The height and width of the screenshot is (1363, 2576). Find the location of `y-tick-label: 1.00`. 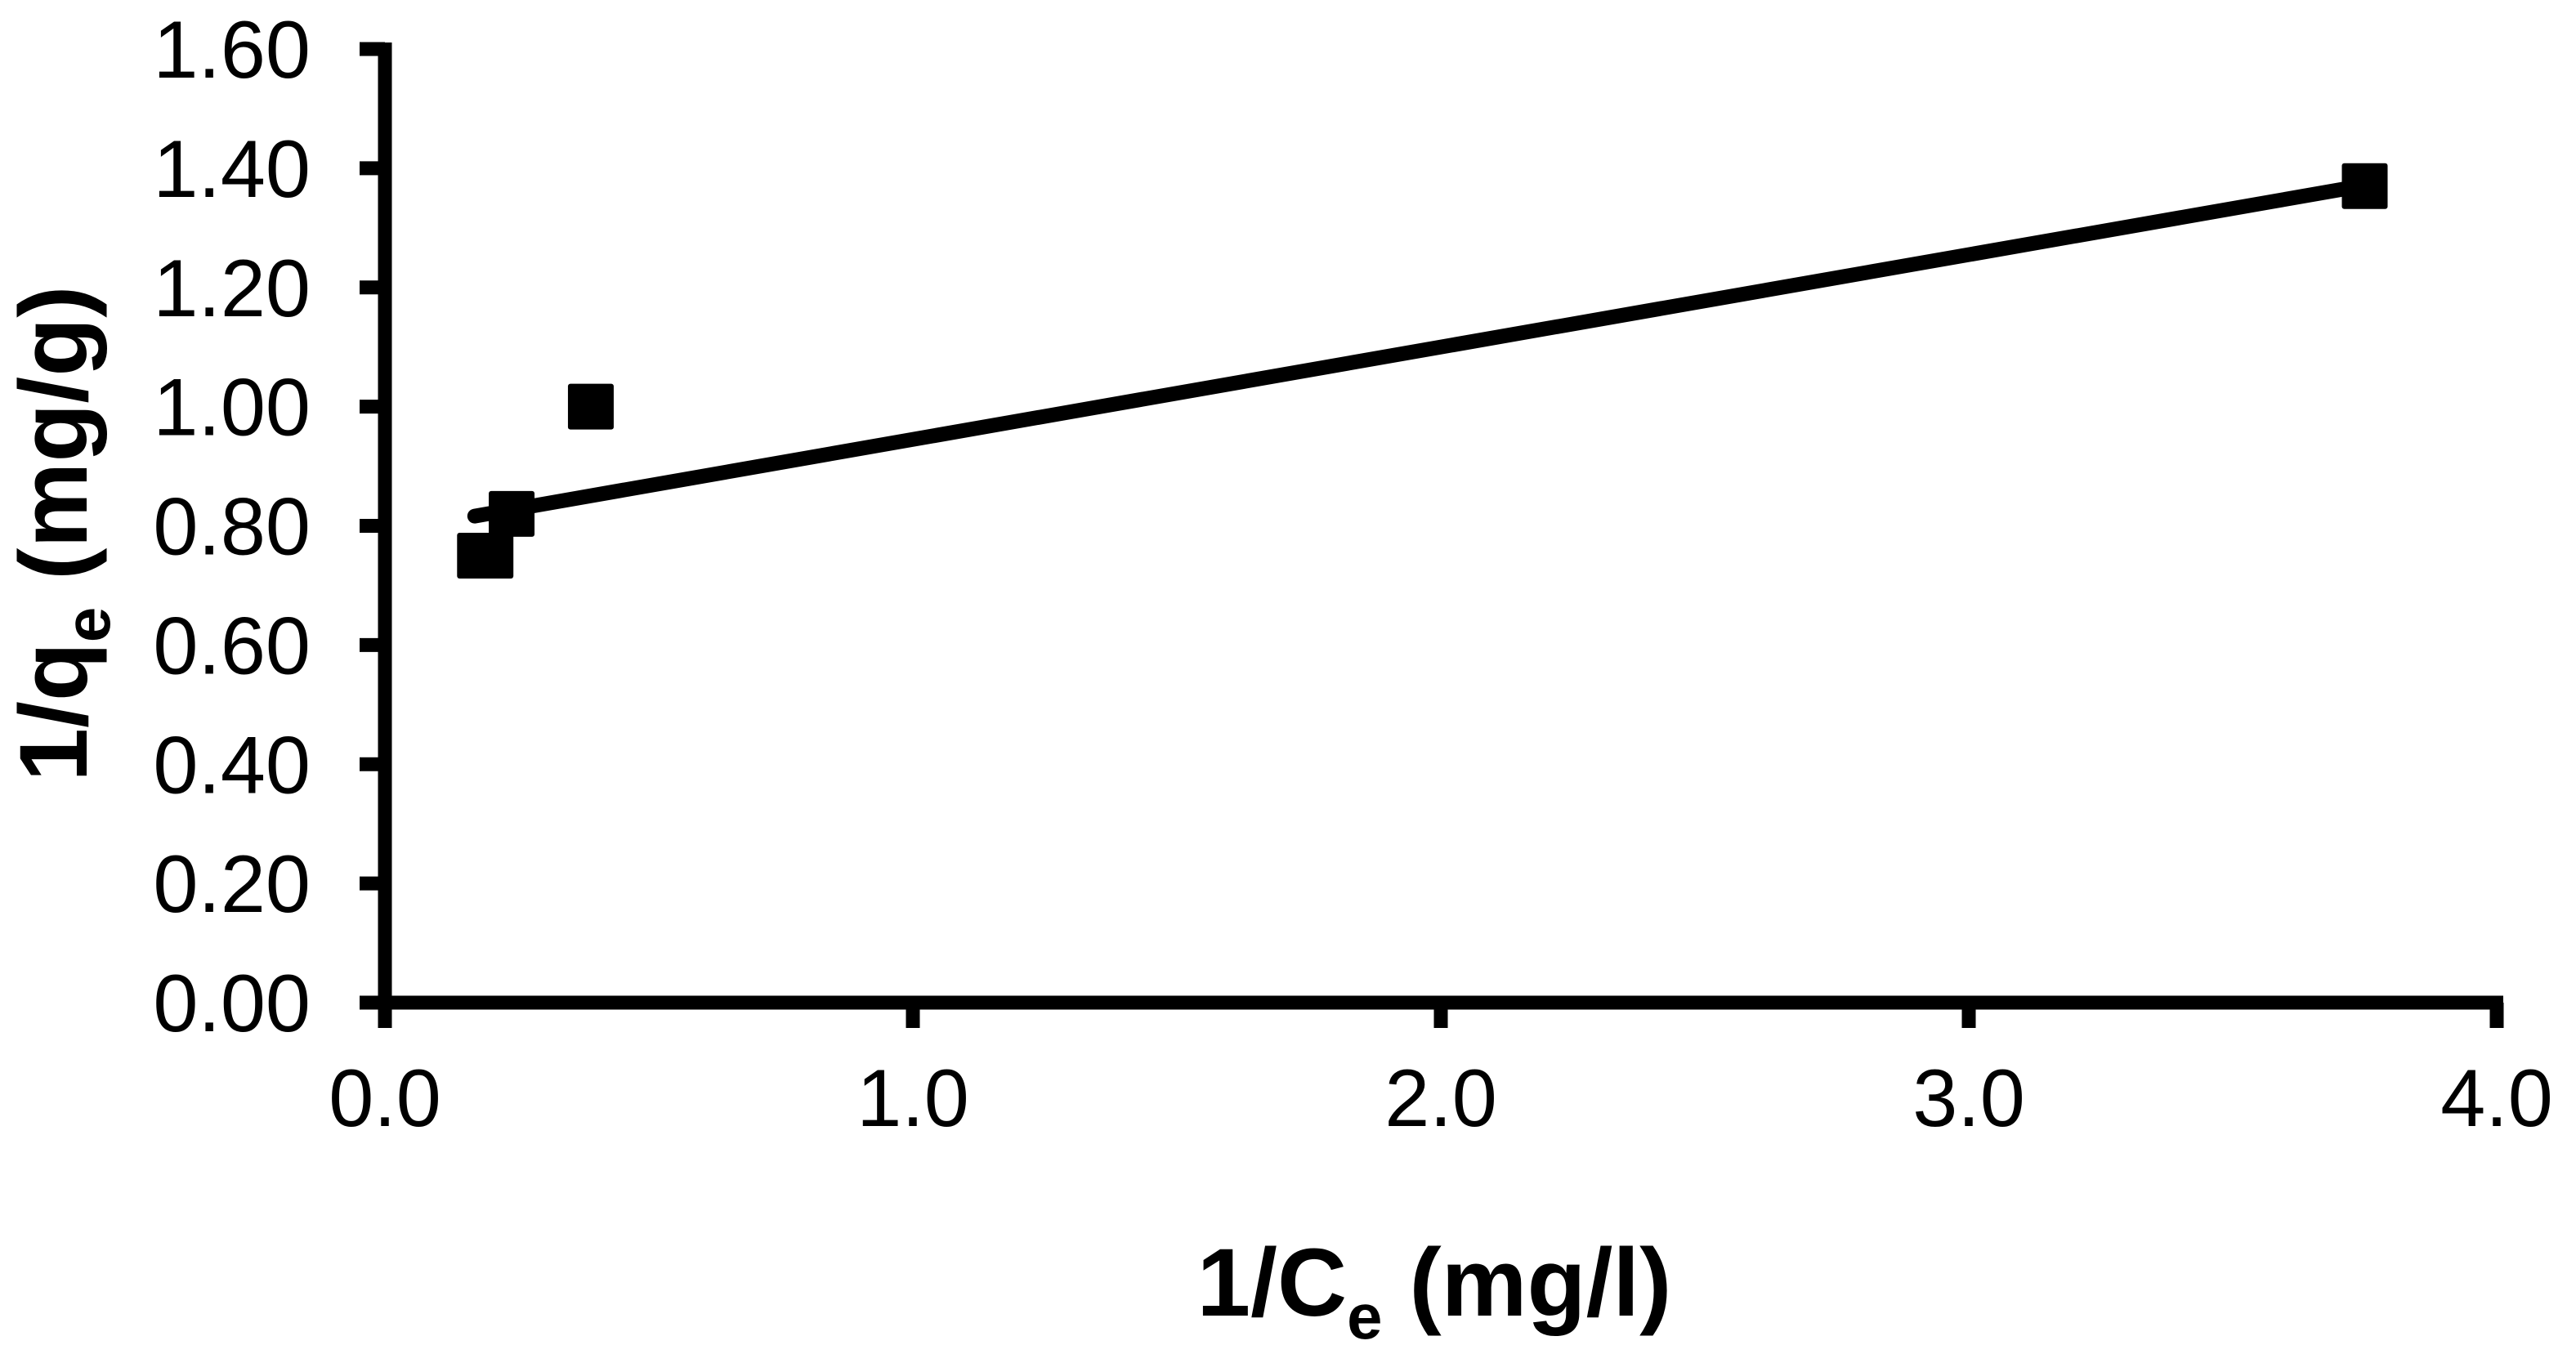

y-tick-label: 1.00 is located at coordinates (232, 407).